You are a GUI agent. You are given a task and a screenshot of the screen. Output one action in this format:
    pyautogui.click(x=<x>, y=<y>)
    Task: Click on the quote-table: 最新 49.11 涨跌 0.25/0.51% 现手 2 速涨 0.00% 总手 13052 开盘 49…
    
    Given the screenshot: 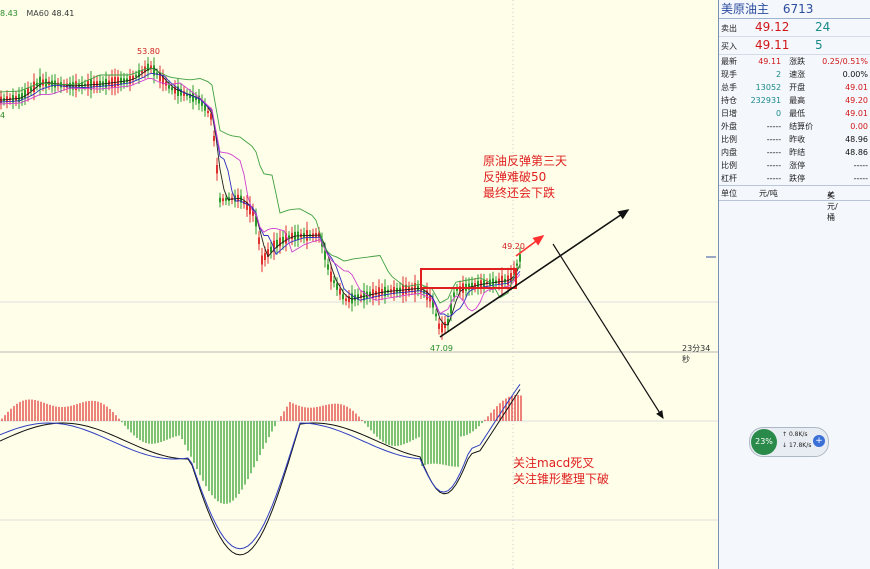 What is the action you would take?
    pyautogui.click(x=794, y=120)
    